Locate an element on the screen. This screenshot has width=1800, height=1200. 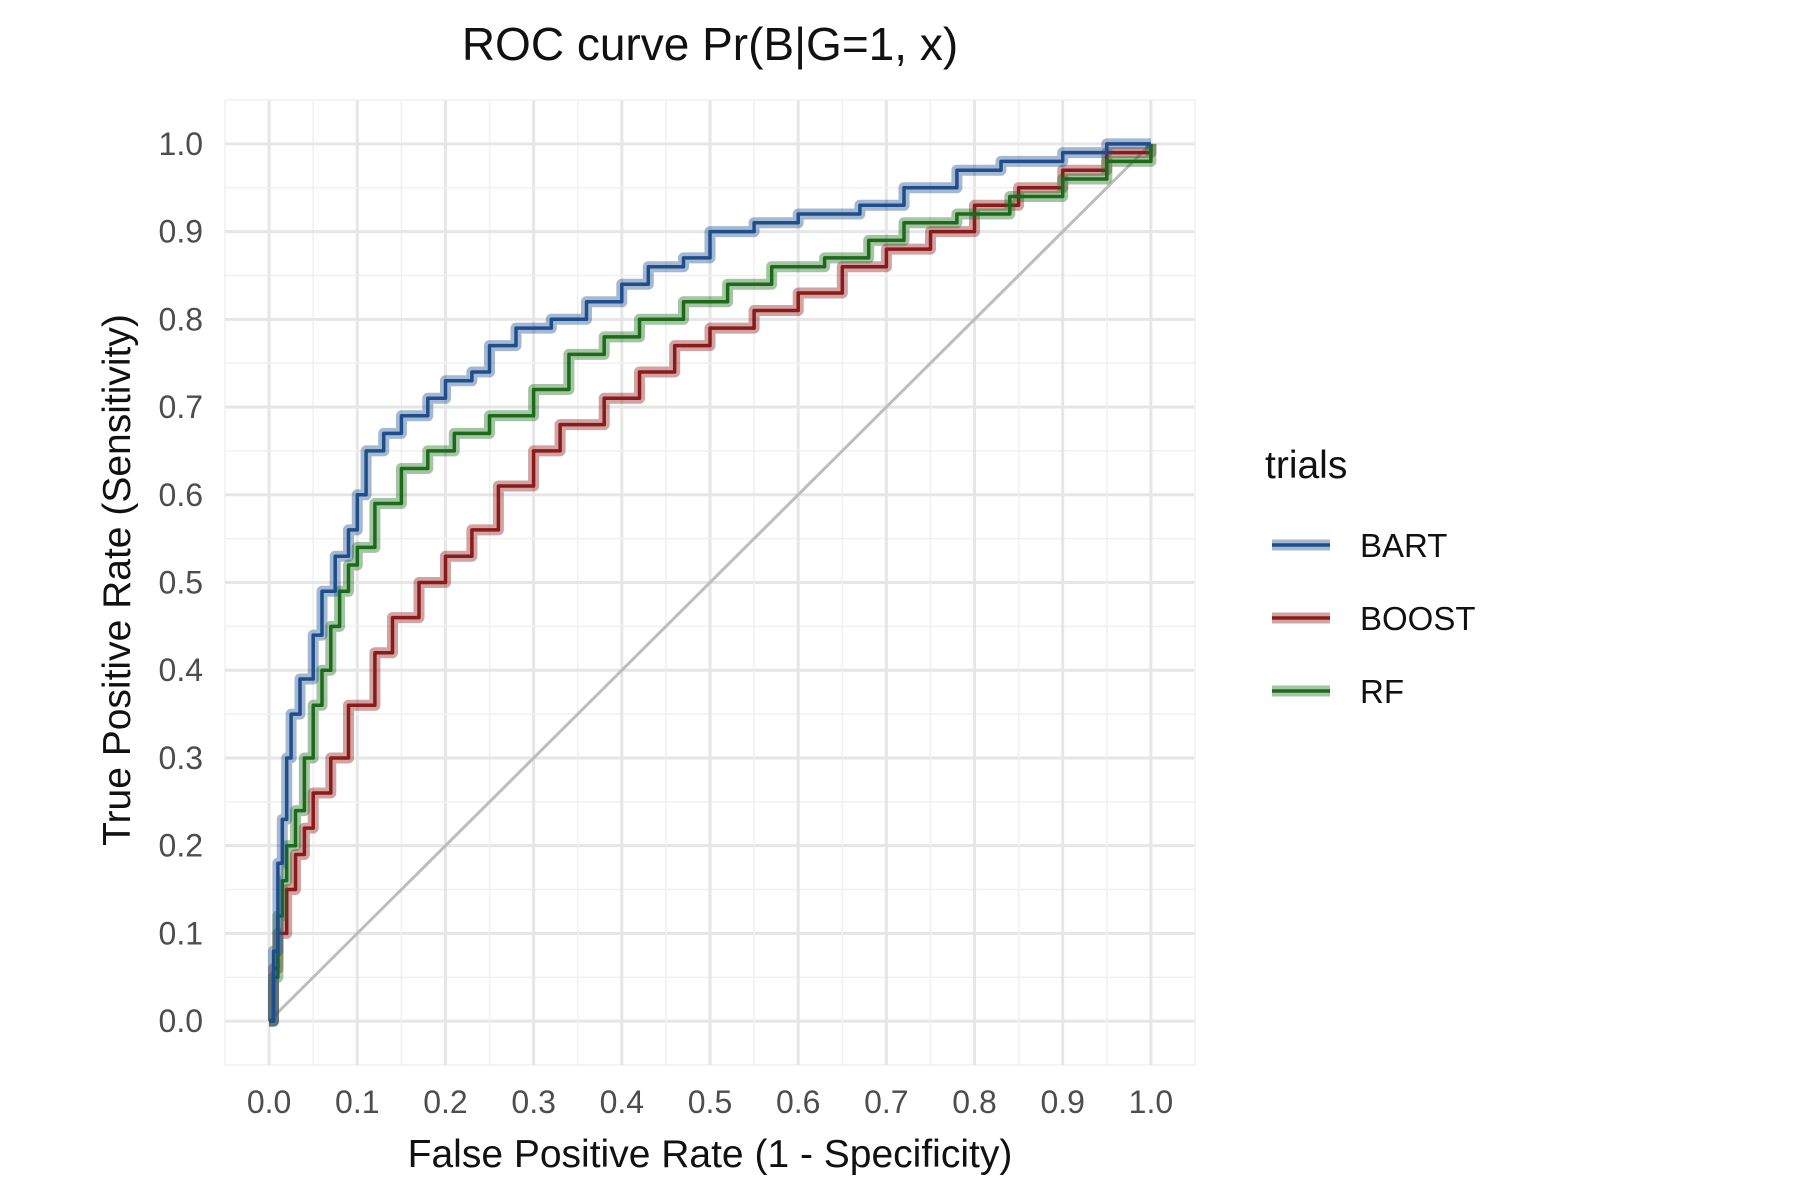
y-tick-label: 0.1 is located at coordinates (181, 933).